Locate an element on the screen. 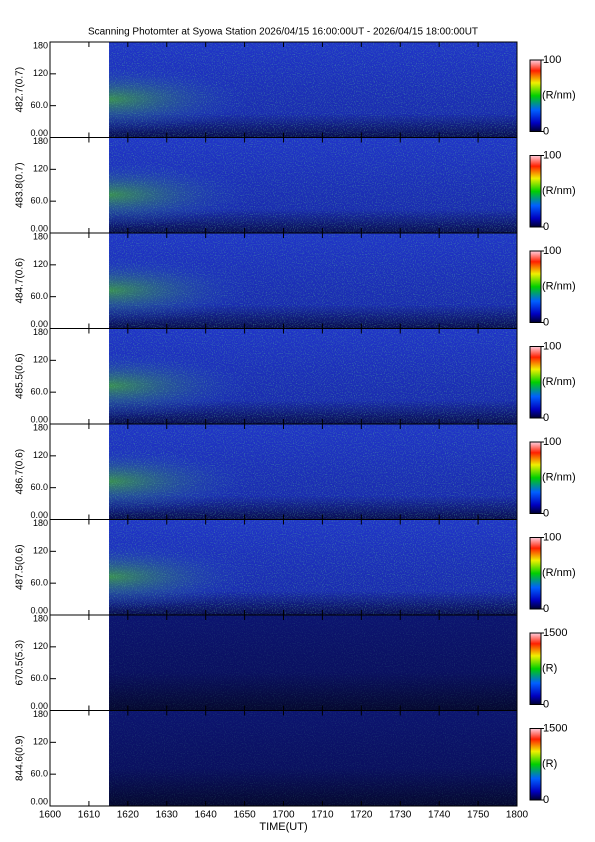 The height and width of the screenshot is (842, 595). x-tick-label: 1720 is located at coordinates (361, 815).